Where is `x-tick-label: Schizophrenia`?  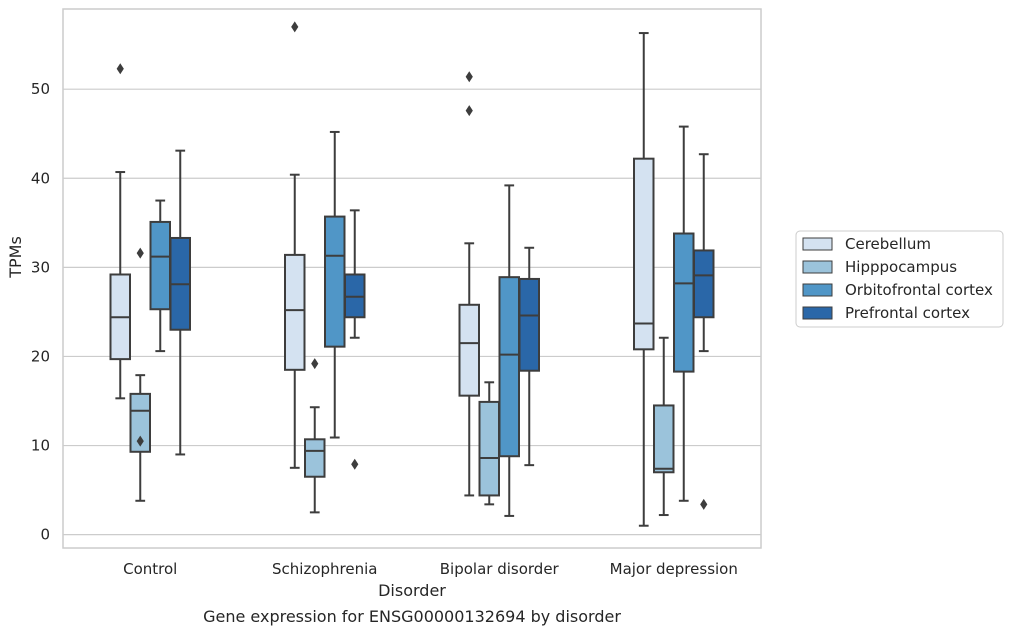
x-tick-label: Schizophrenia is located at coordinates (324, 569).